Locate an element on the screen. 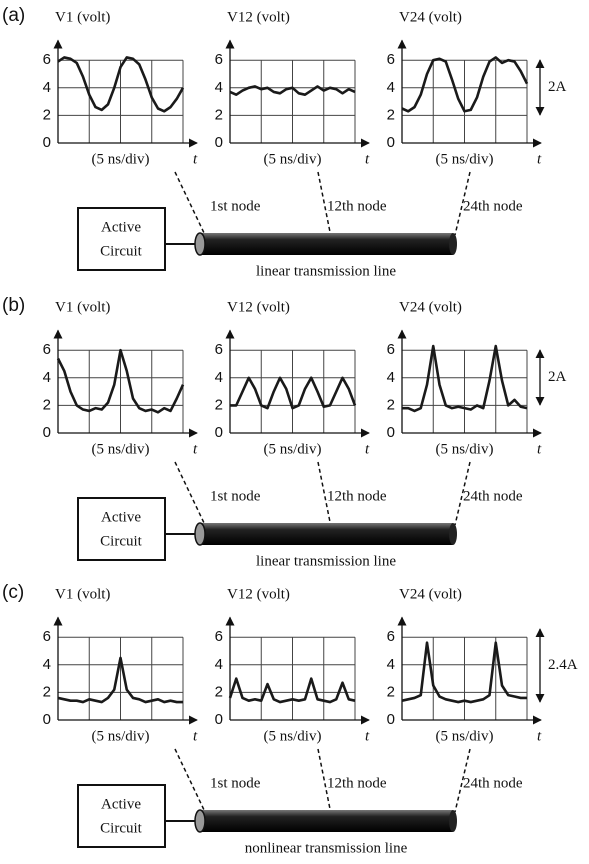 This screenshot has width=589, height=864. panel-label: (b) is located at coordinates (13, 305).